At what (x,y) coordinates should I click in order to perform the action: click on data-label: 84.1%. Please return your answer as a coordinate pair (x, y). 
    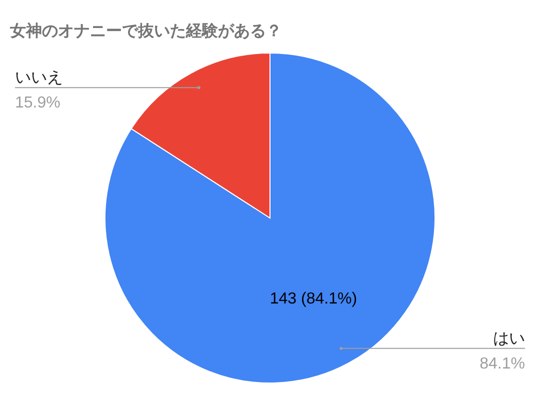
    Looking at the image, I should click on (502, 363).